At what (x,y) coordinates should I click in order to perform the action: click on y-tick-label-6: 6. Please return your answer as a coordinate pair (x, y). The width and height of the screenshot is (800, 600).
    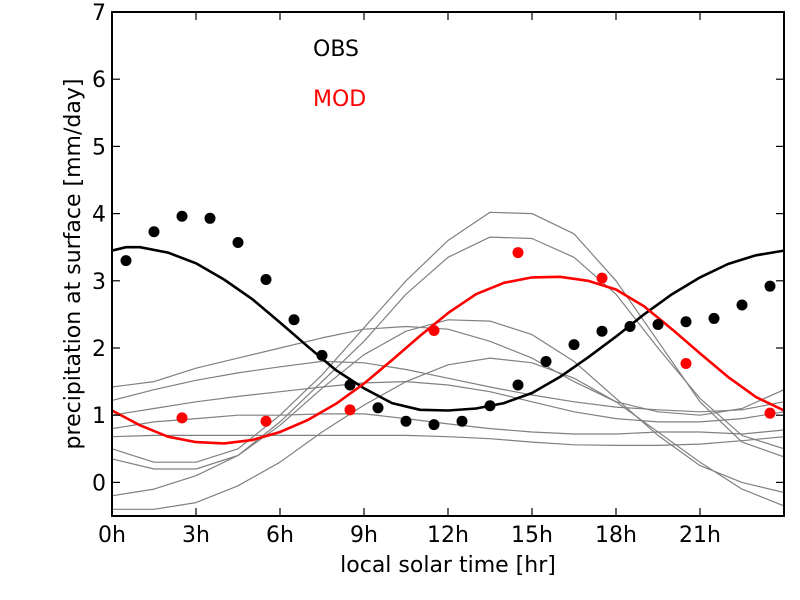
    Looking at the image, I should click on (99, 80).